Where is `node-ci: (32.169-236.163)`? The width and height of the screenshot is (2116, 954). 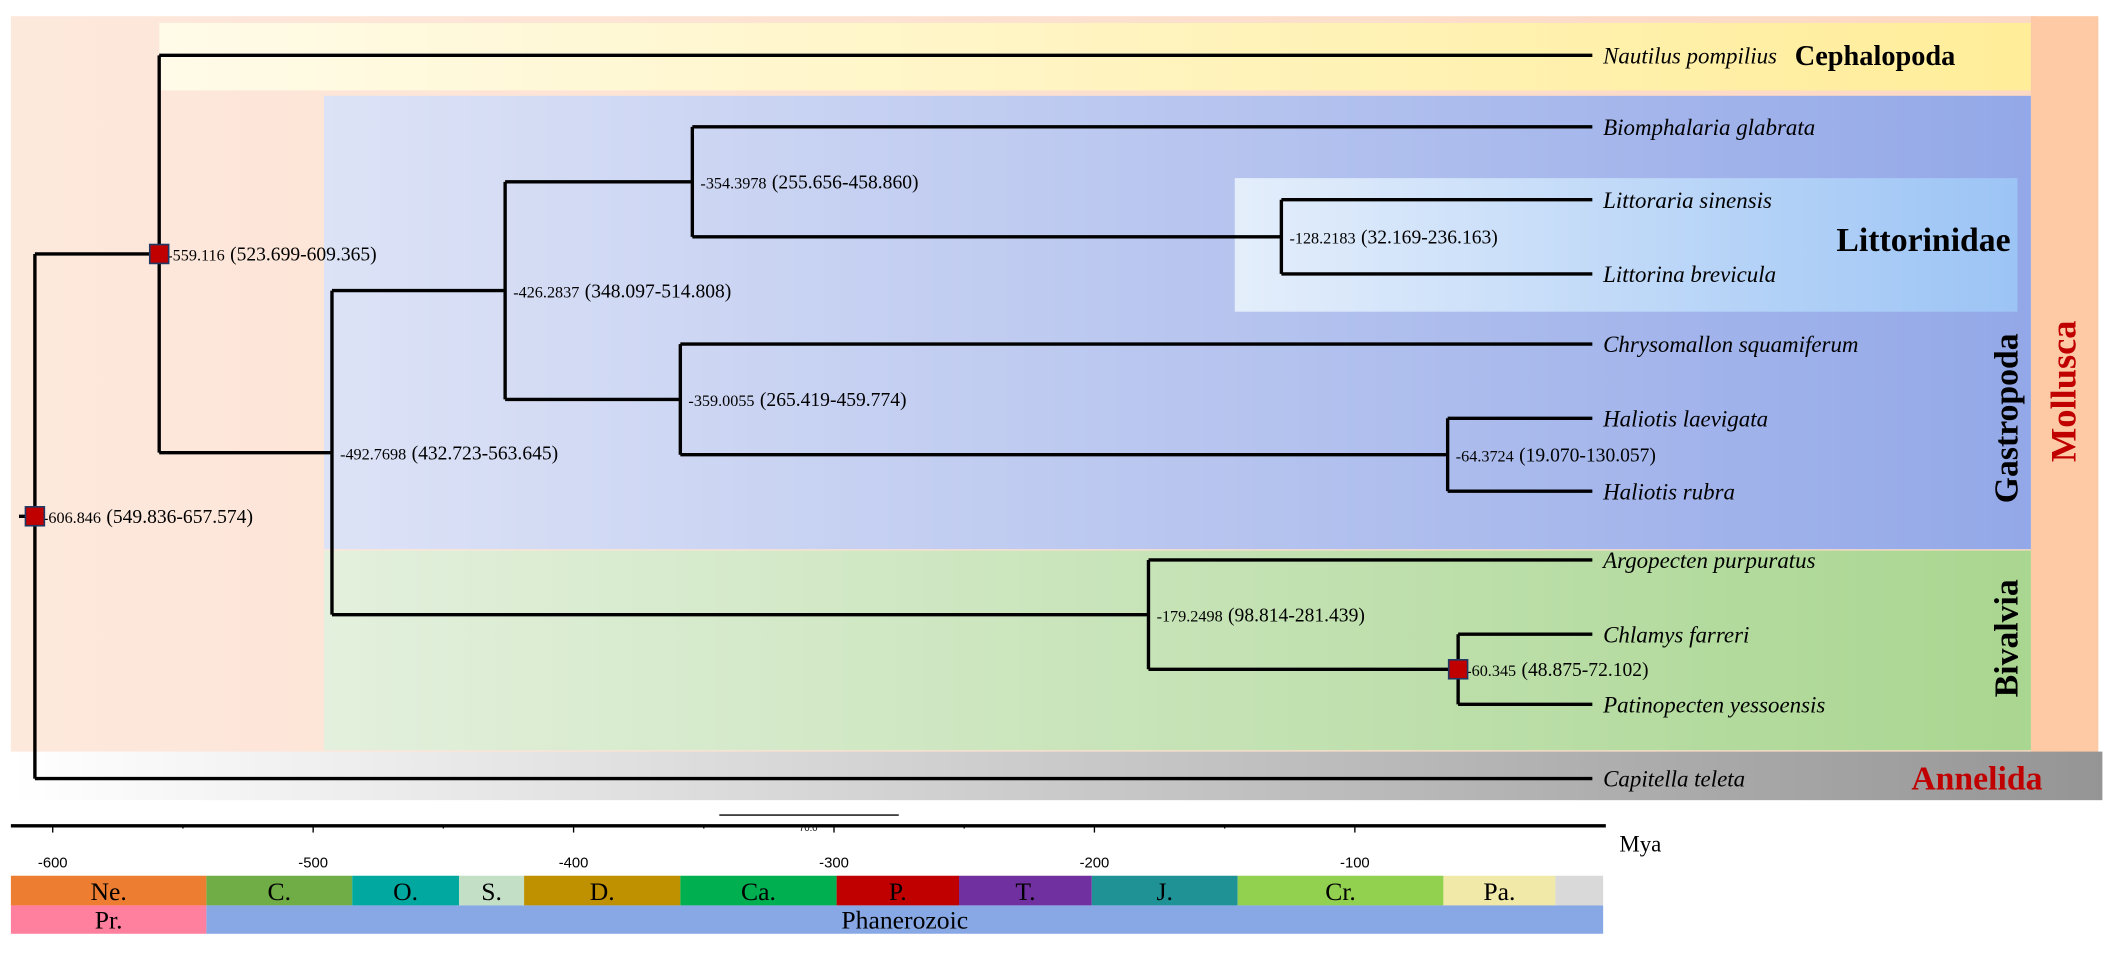 node-ci: (32.169-236.163) is located at coordinates (1429, 238).